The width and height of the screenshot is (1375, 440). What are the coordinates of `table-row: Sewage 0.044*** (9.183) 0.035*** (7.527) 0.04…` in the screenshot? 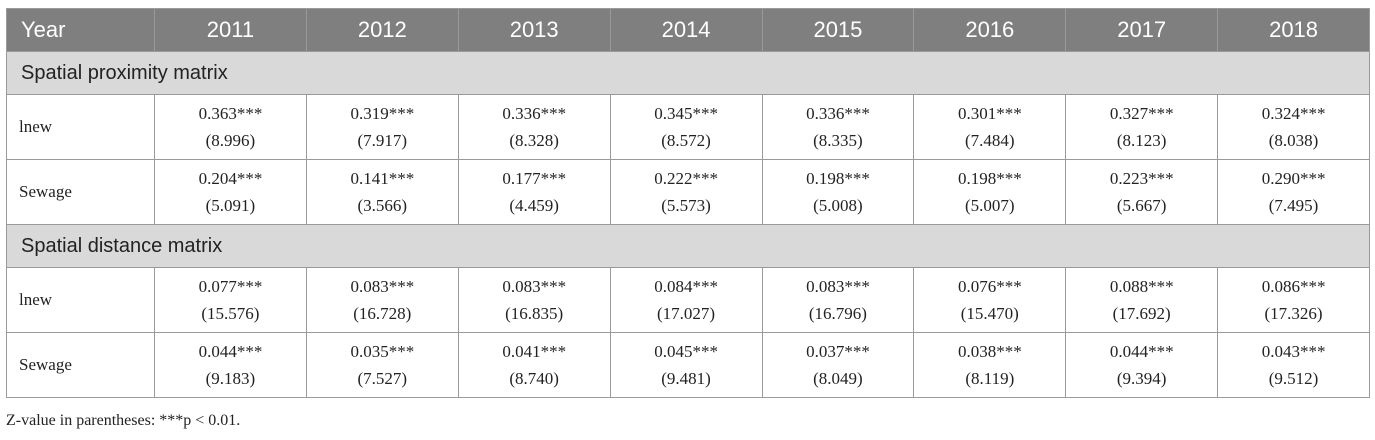 It's located at (688, 365).